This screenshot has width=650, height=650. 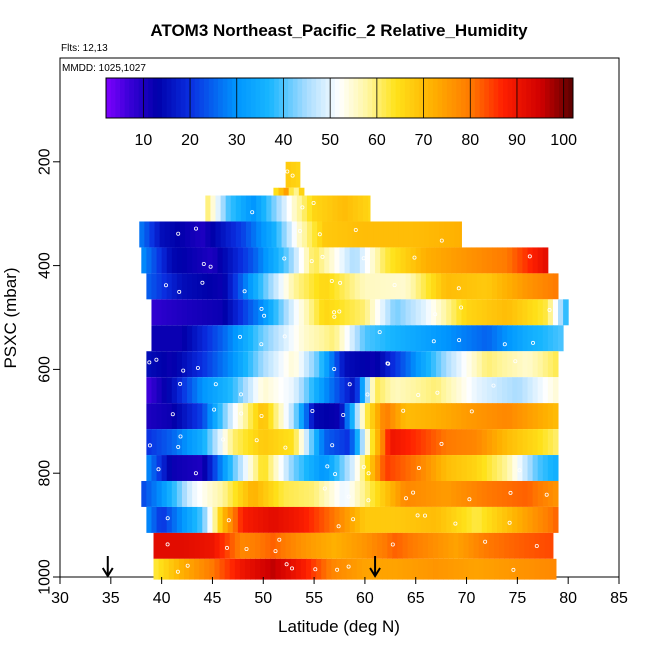 What do you see at coordinates (107, 572) in the screenshot?
I see `arrow-head` at bounding box center [107, 572].